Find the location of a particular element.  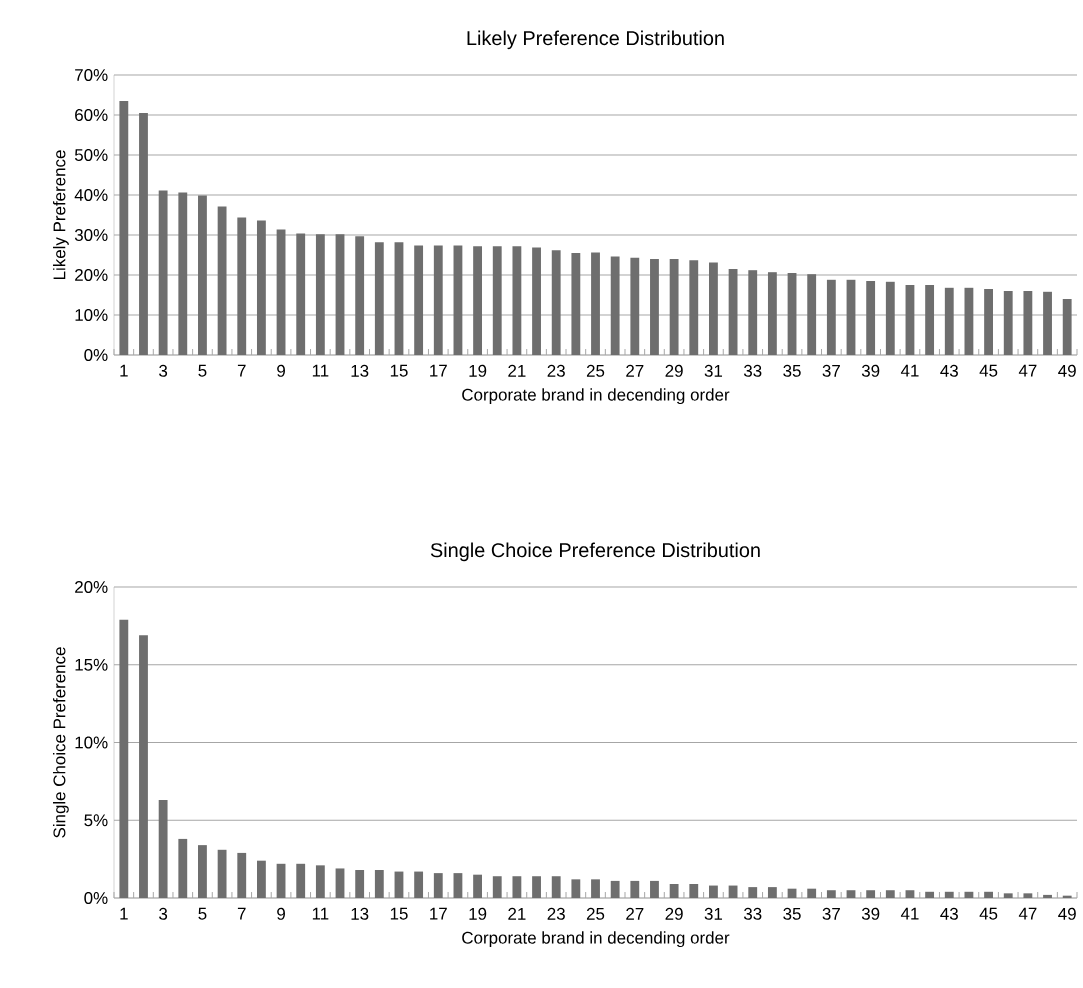

y-tick-label: 40% is located at coordinates (91, 195).